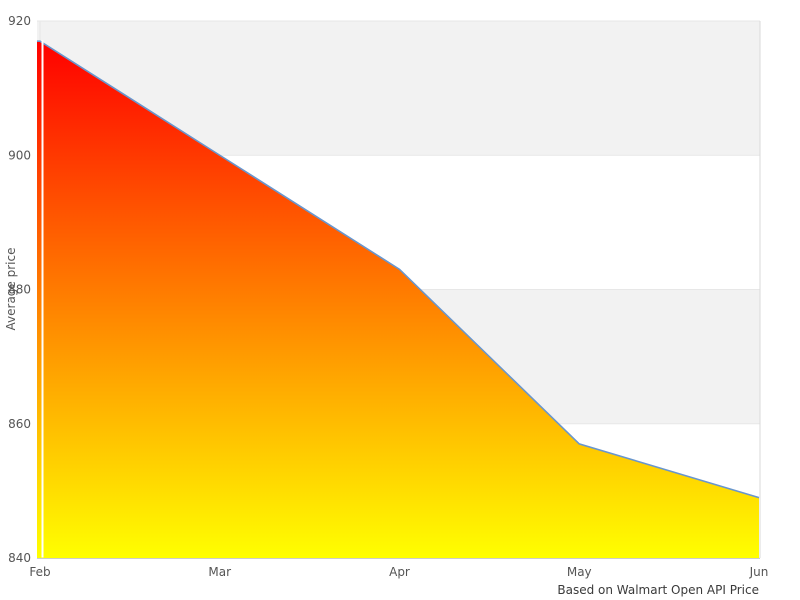 Image resolution: width=800 pixels, height=600 pixels. I want to click on x-tick-label: Feb, so click(39, 572).